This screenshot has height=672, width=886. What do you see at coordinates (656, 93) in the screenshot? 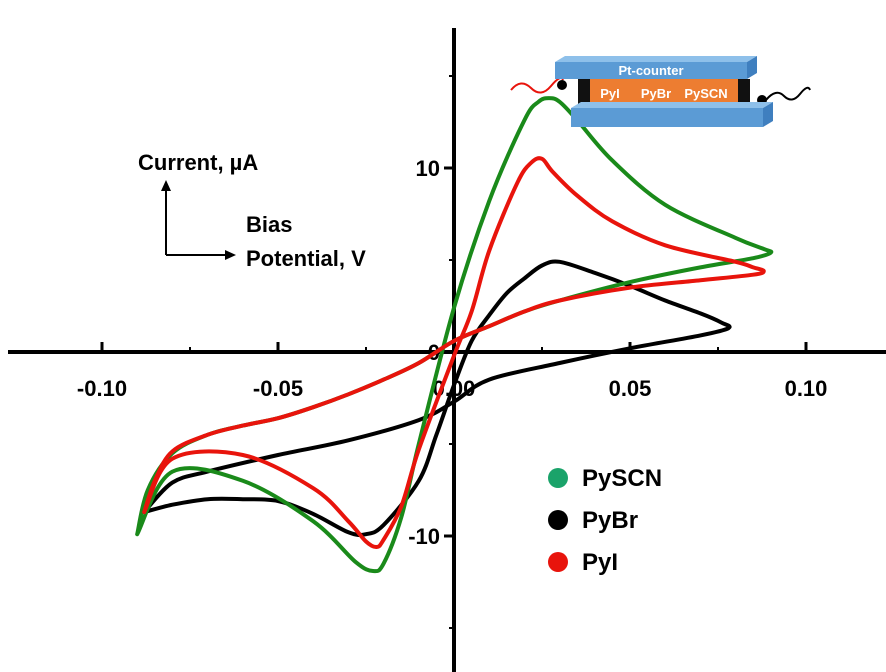
I see `cell-label-pybr: PyBr` at bounding box center [656, 93].